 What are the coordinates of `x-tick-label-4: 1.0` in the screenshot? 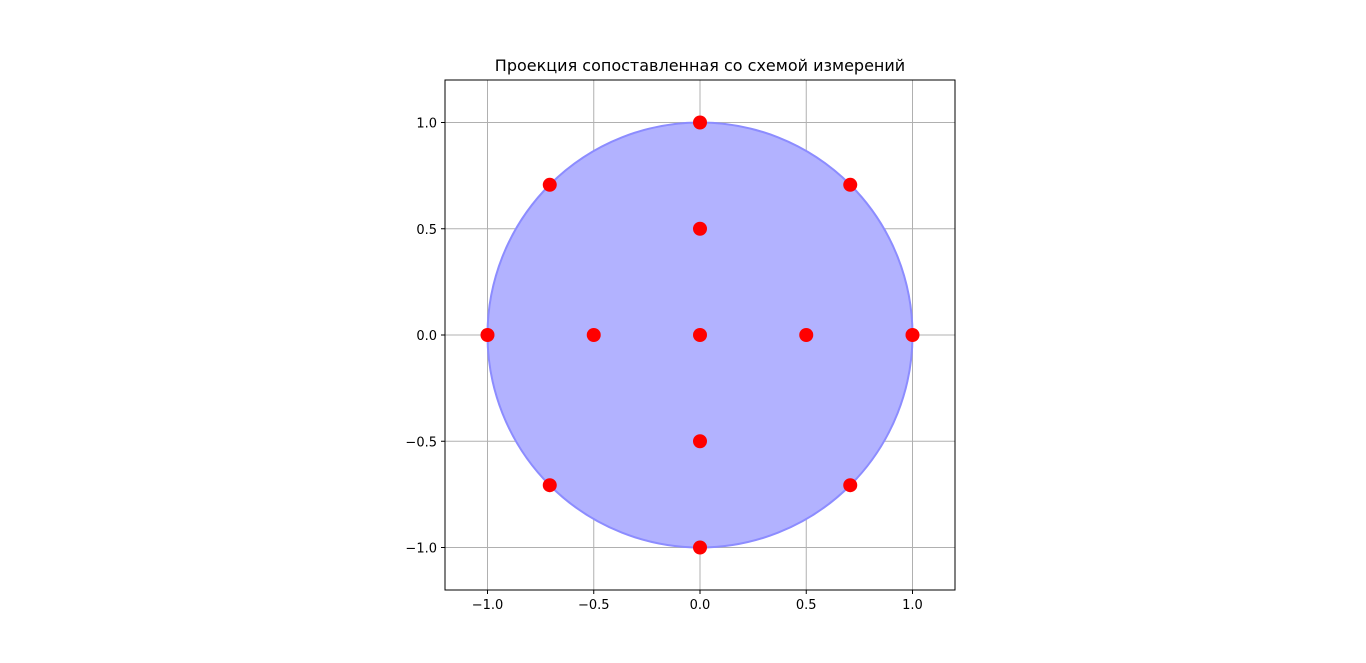 It's located at (912, 605).